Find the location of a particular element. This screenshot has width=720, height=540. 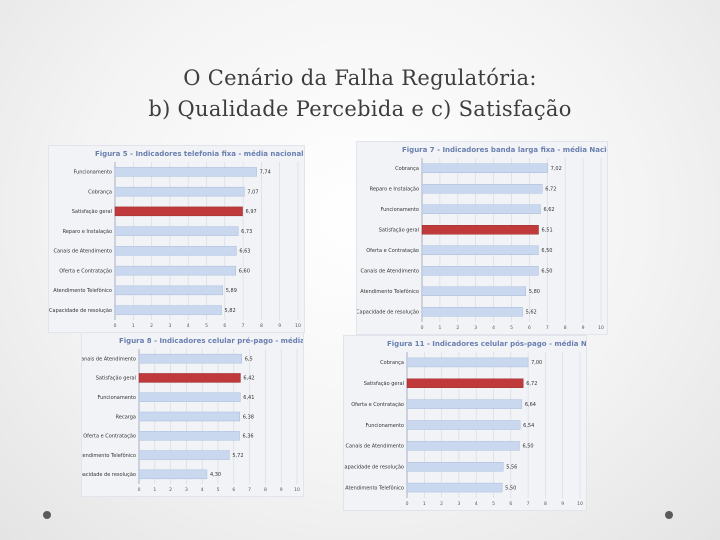

slide-title-line1: O Cenário da Falha Regulatória: is located at coordinates (360, 78).